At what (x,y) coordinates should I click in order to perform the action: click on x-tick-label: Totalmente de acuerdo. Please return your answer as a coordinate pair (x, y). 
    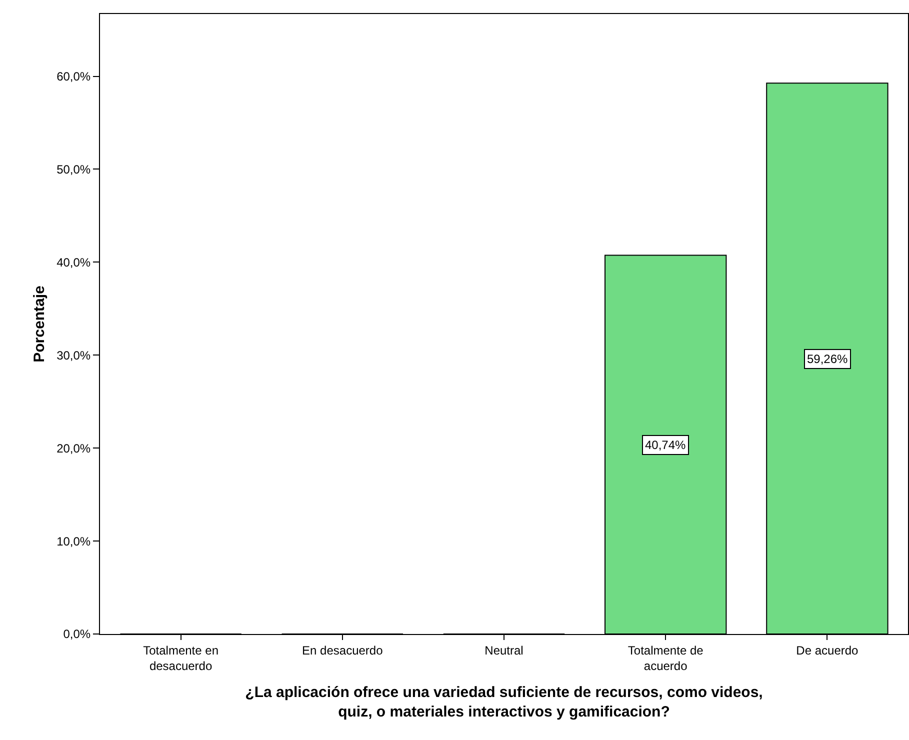
    Looking at the image, I should click on (666, 658).